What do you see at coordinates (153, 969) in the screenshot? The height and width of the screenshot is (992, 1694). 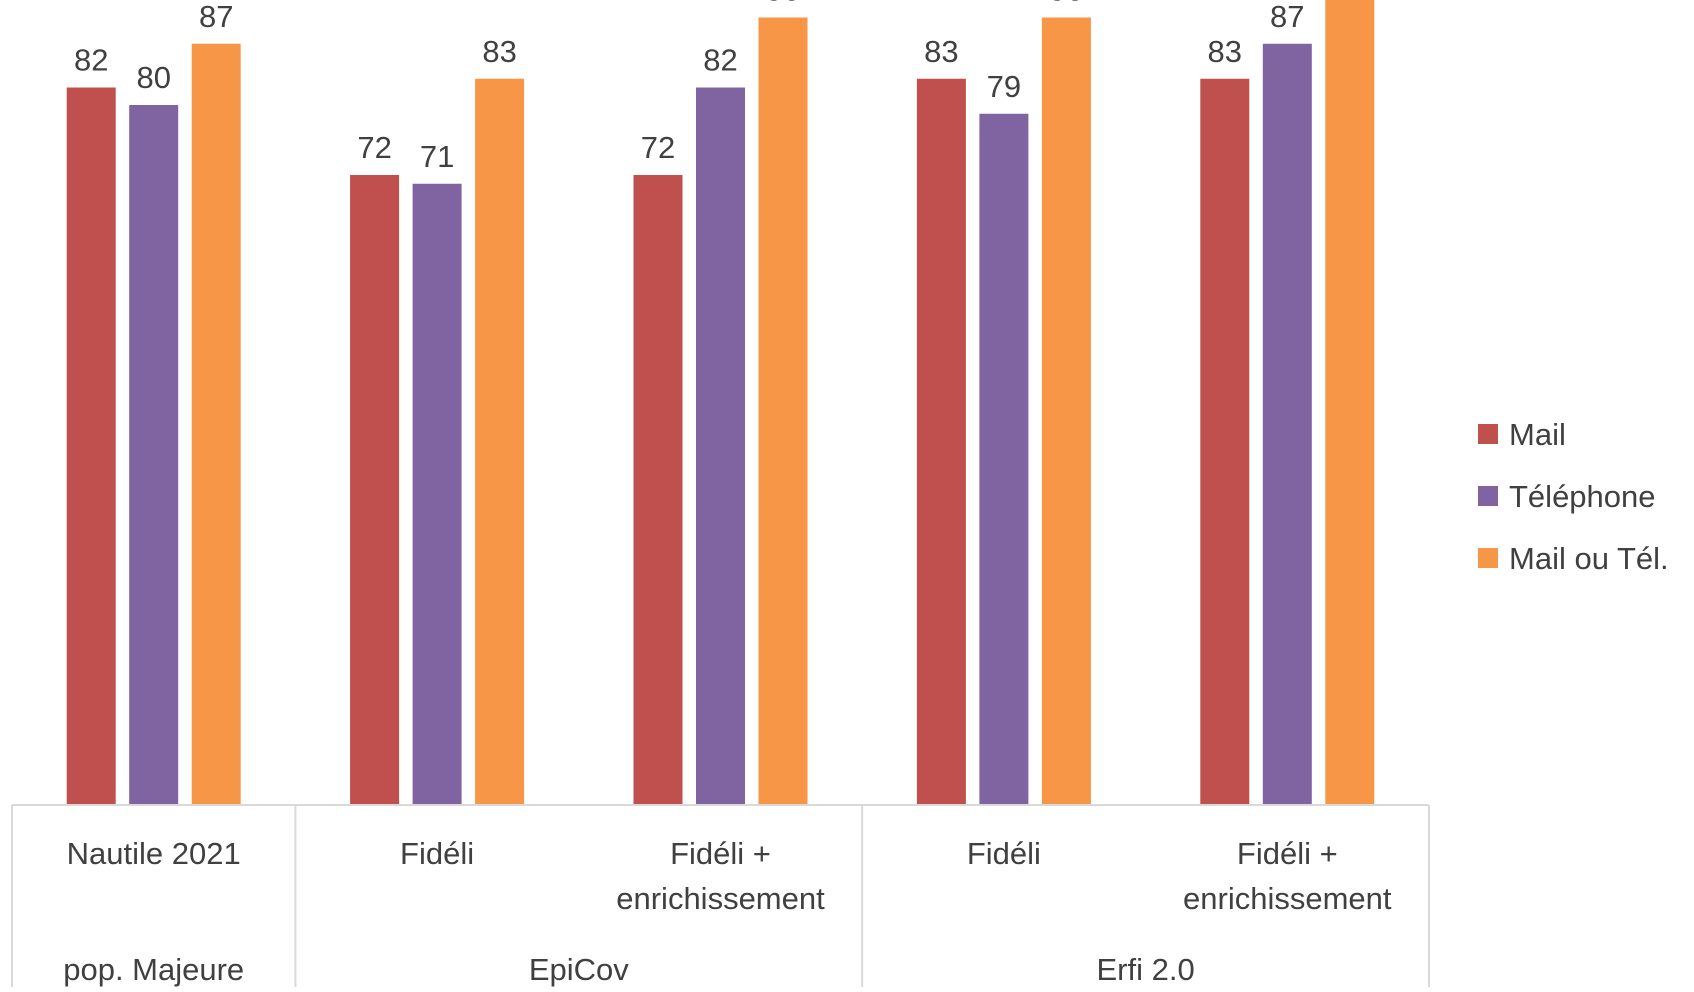 I see `group-label: pop. Majeure` at bounding box center [153, 969].